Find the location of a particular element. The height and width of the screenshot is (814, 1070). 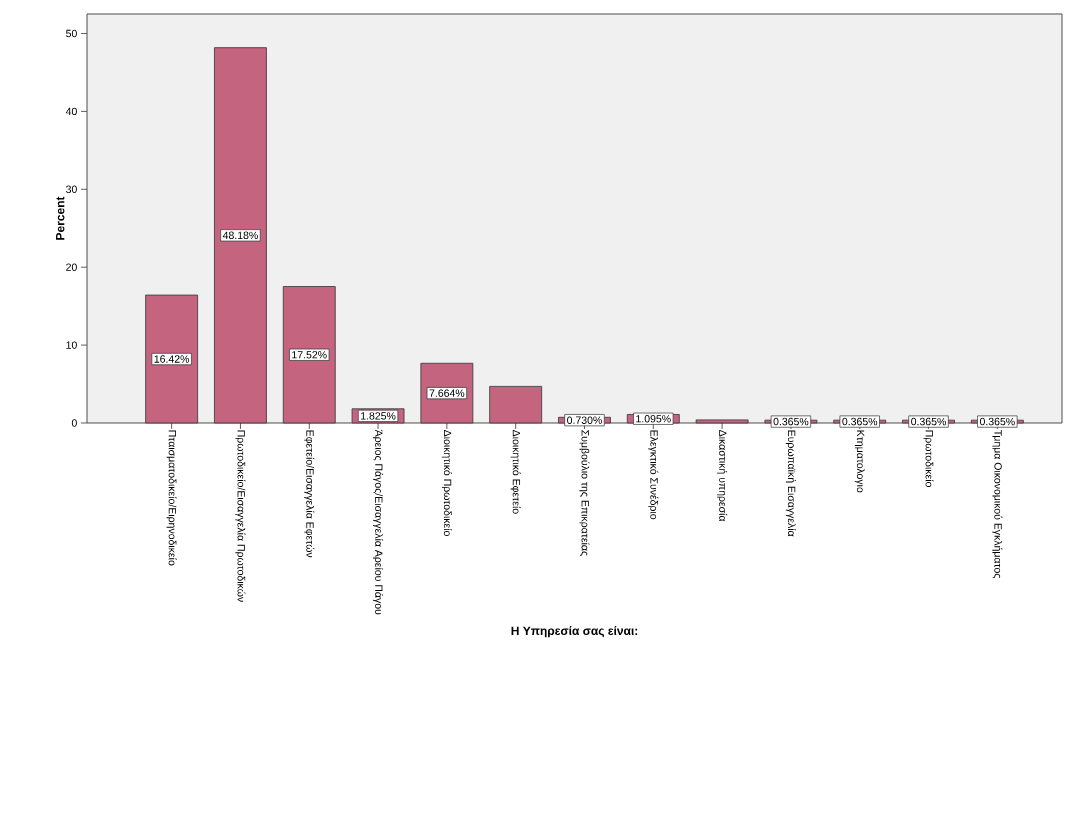

y-tick-label: 40 is located at coordinates (71, 111).